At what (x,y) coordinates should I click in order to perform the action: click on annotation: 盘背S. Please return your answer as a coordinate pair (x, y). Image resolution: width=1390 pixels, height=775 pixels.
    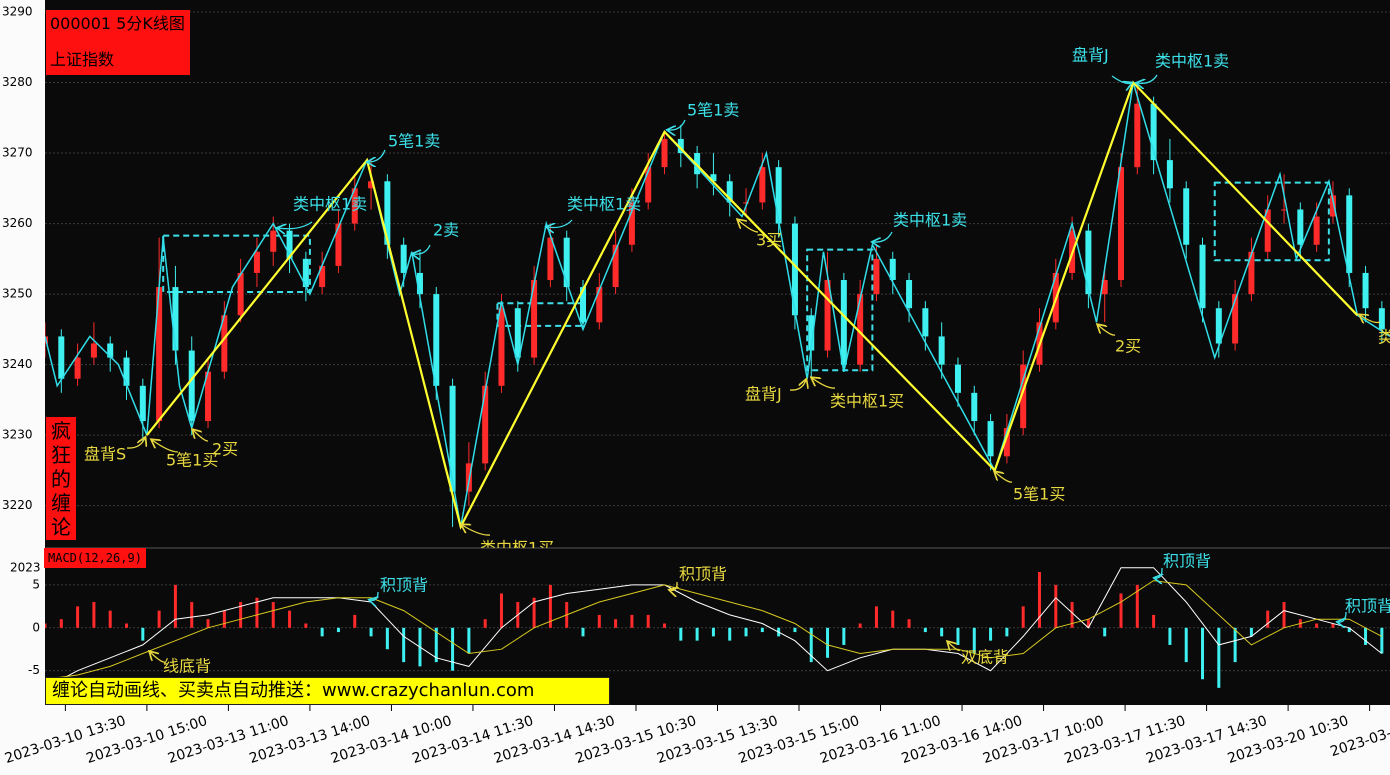
    Looking at the image, I should click on (105, 454).